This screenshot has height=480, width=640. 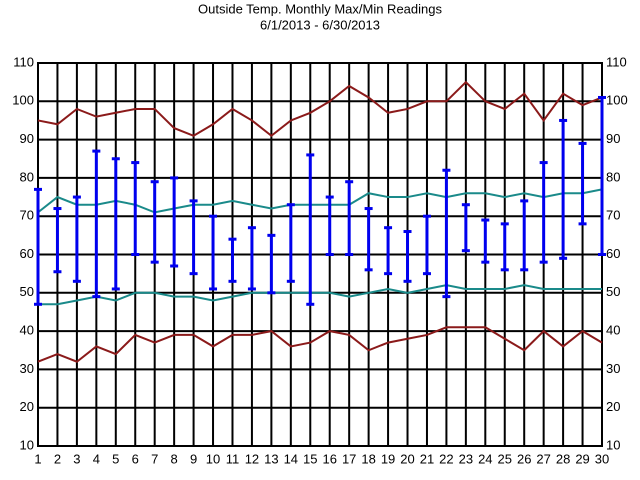 I want to click on chart-title: Outside Temp. Monthly Max/Min Readings, so click(x=320, y=8).